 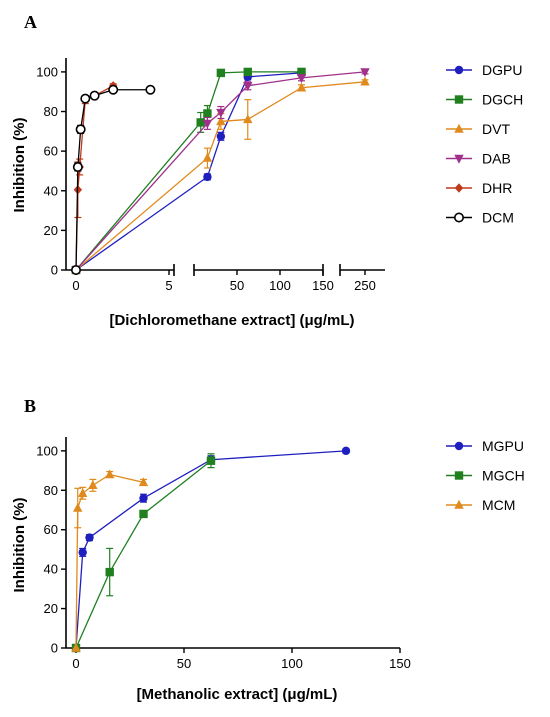 I want to click on panel-b-letter: B, so click(x=30, y=406).